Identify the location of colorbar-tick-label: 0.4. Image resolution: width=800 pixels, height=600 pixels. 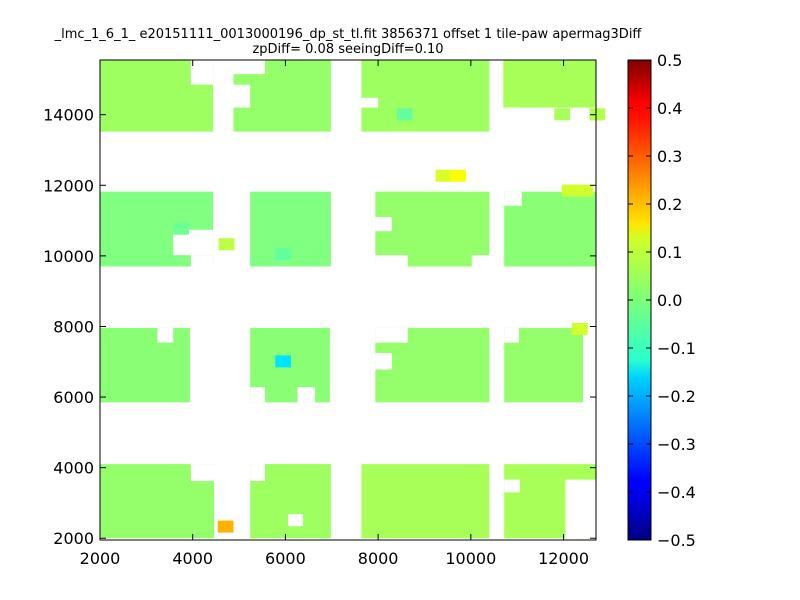
(669, 108).